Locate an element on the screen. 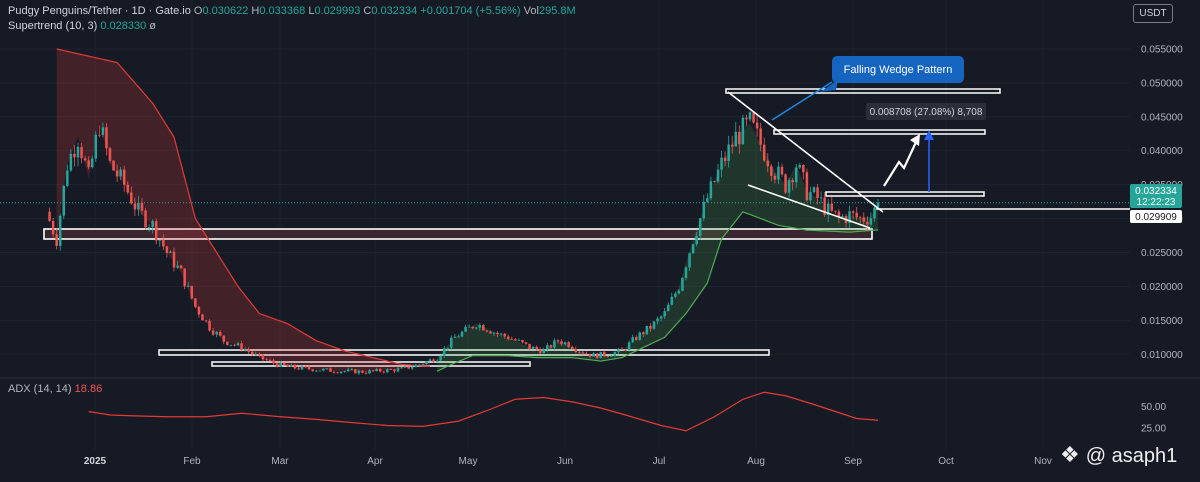 This screenshot has width=1200, height=482. time-tick-label: Aug is located at coordinates (756, 461).